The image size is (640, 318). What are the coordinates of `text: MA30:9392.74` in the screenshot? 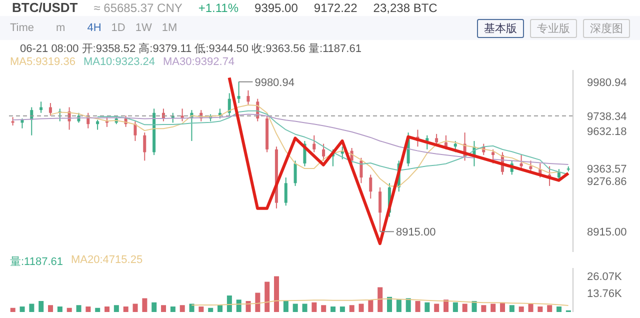 It's located at (199, 62).